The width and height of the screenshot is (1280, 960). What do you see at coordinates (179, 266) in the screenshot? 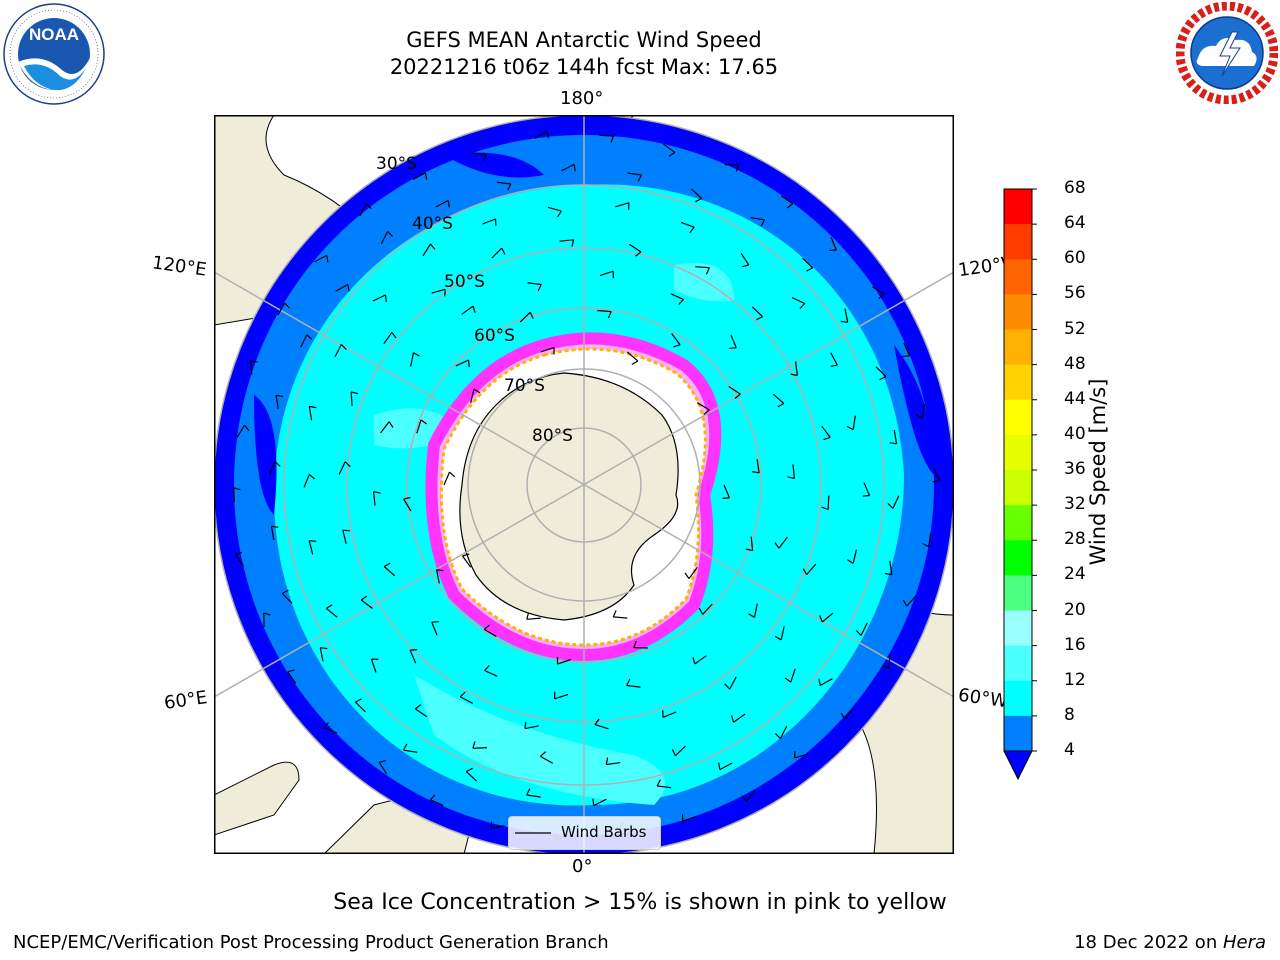
I see `lon-label-120e: 120°E` at bounding box center [179, 266].